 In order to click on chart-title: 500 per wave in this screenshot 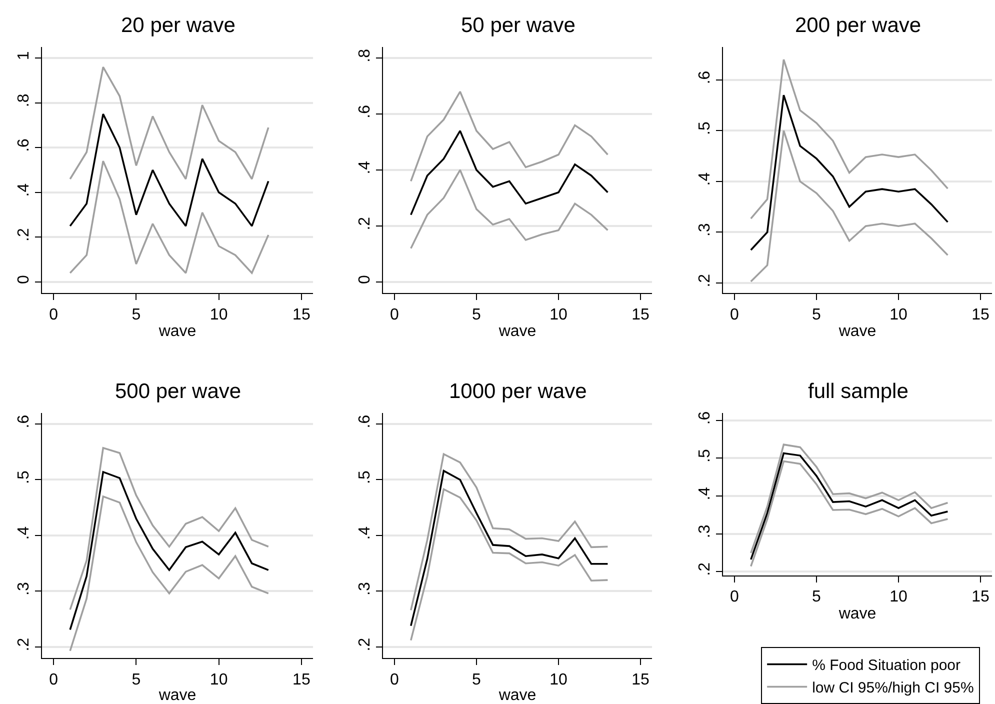, I will do `click(178, 391)`.